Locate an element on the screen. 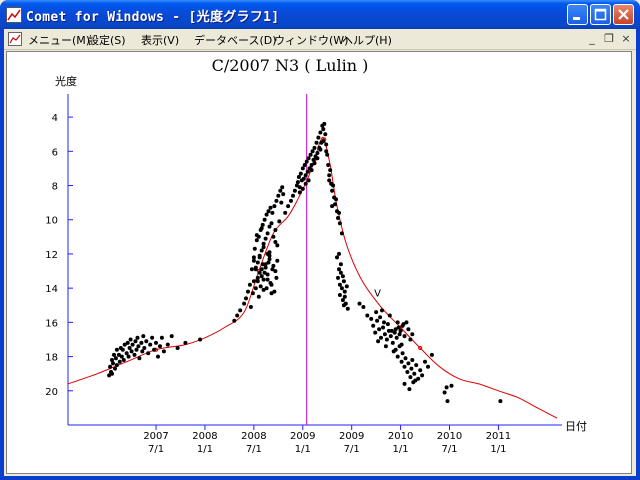  mdi-close-button: × is located at coordinates (626, 38).